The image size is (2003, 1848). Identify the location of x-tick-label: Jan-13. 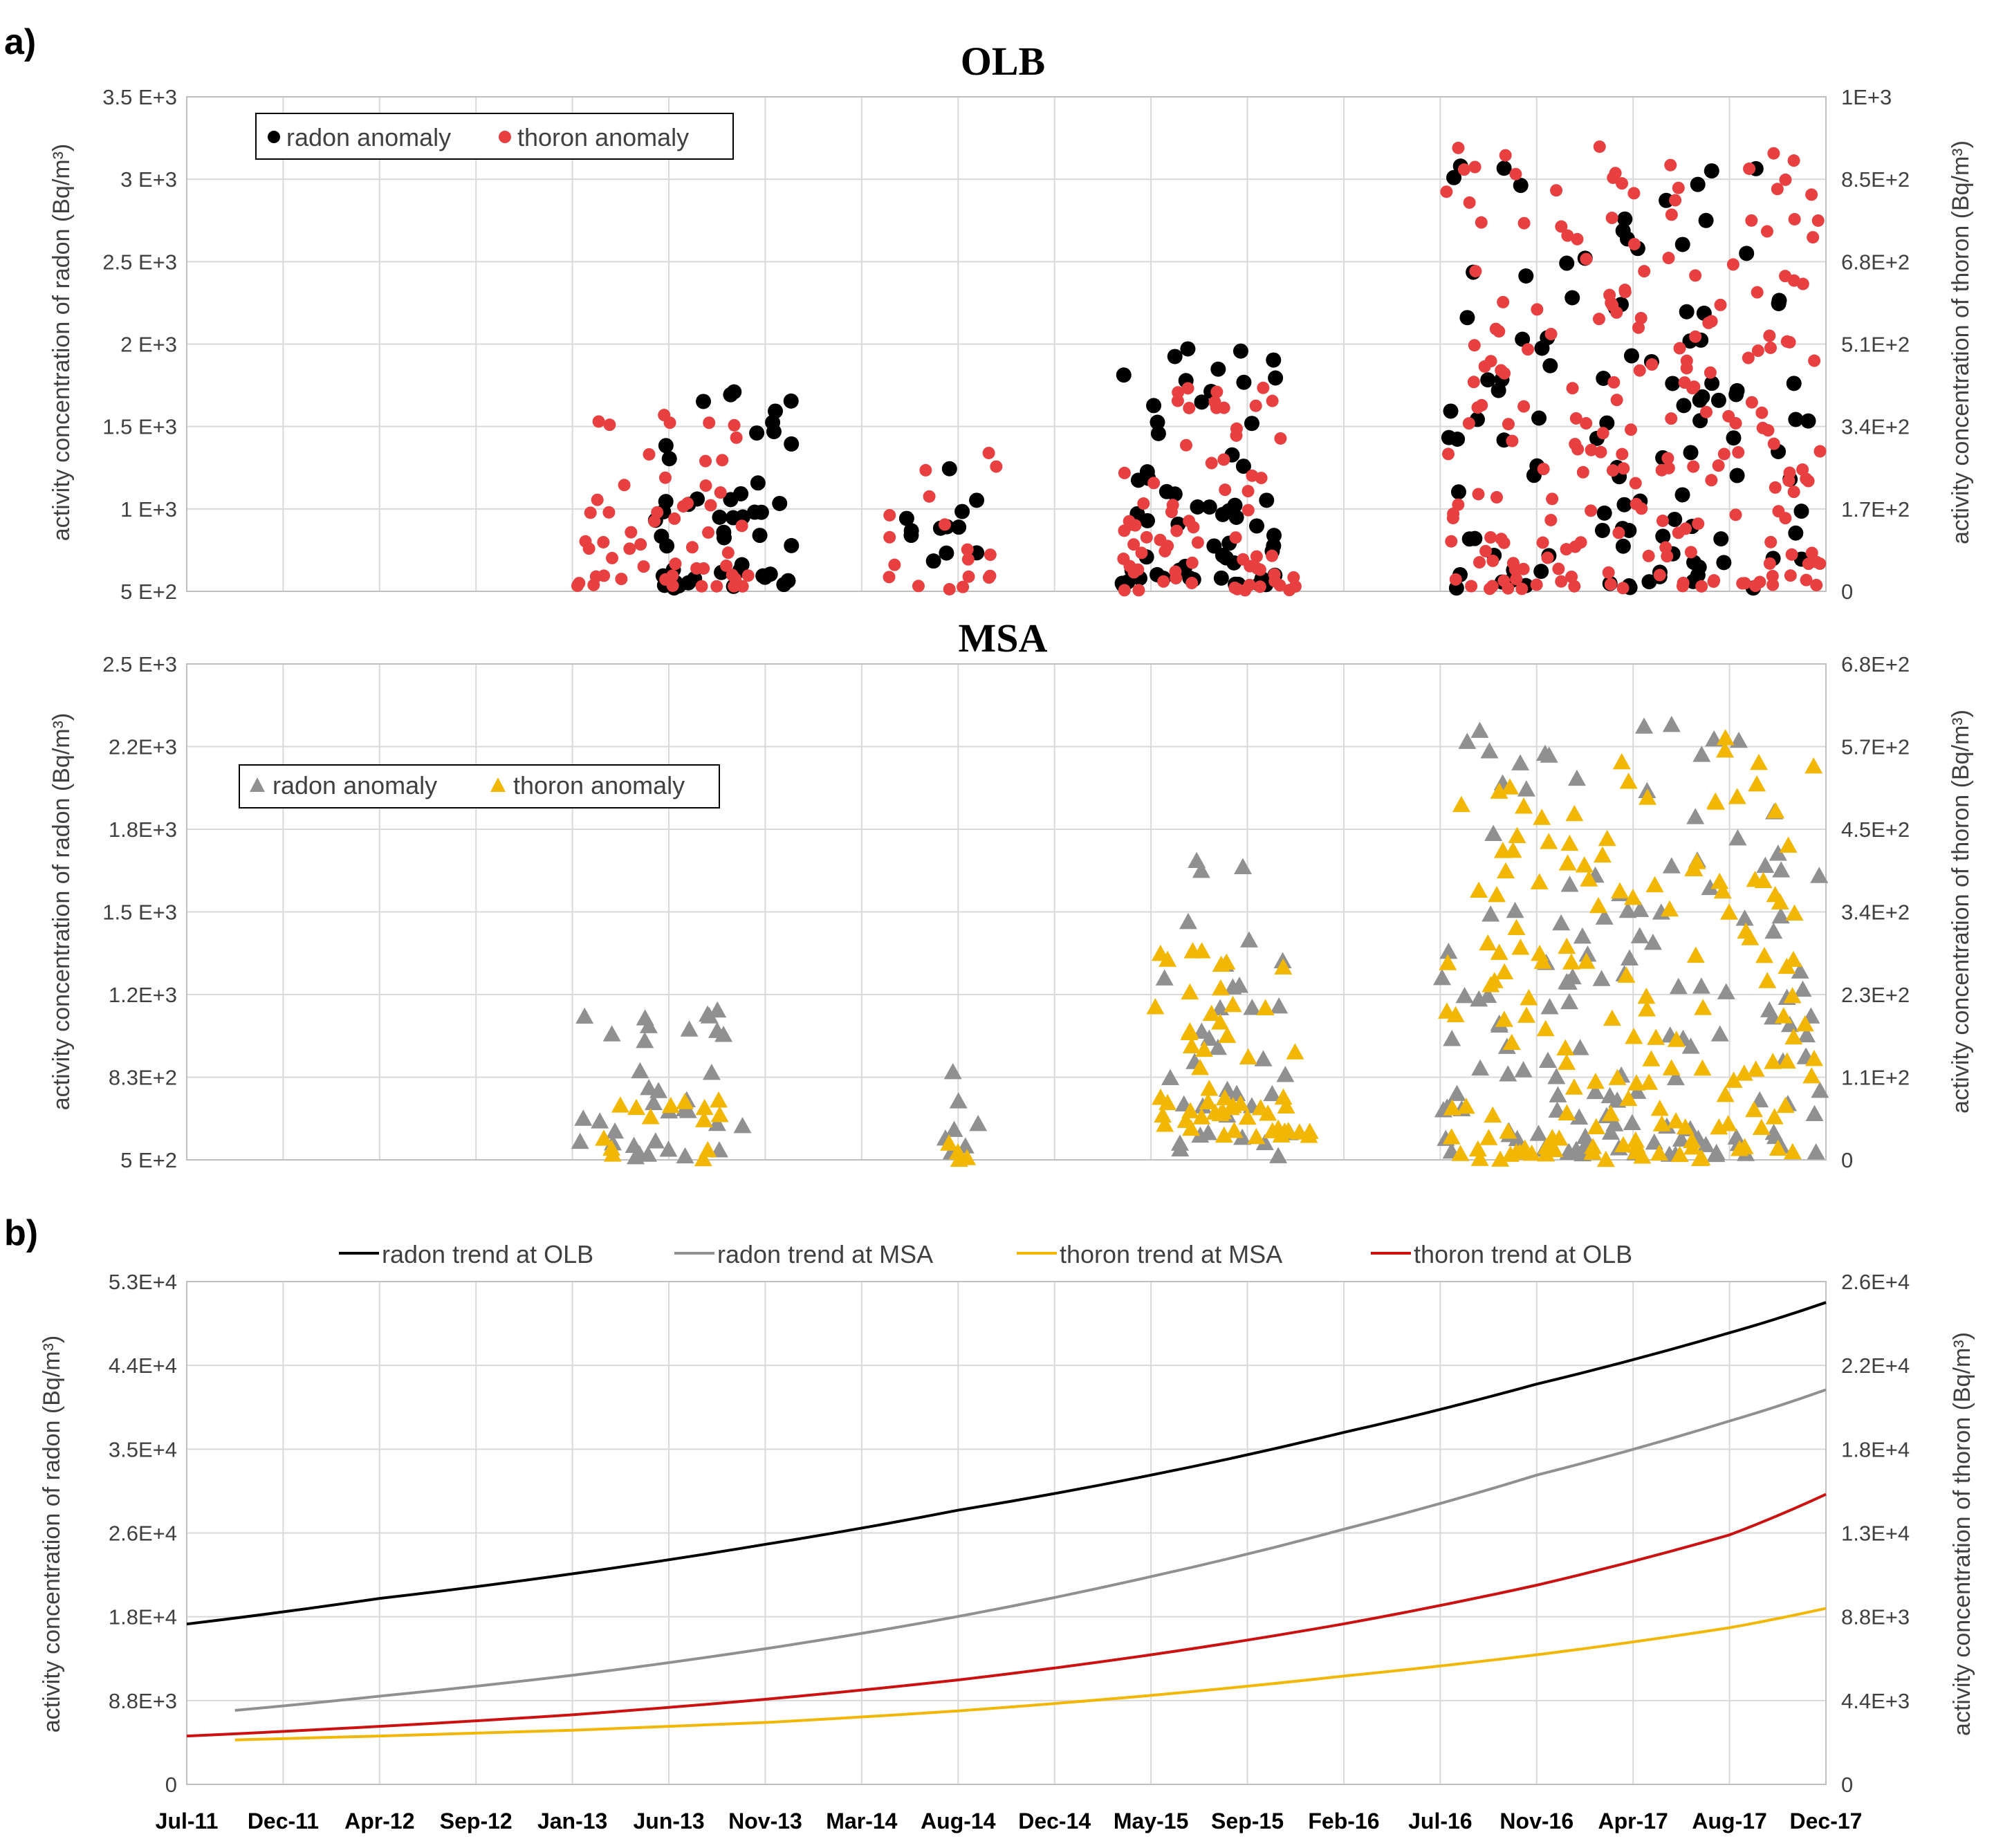
(572, 1821).